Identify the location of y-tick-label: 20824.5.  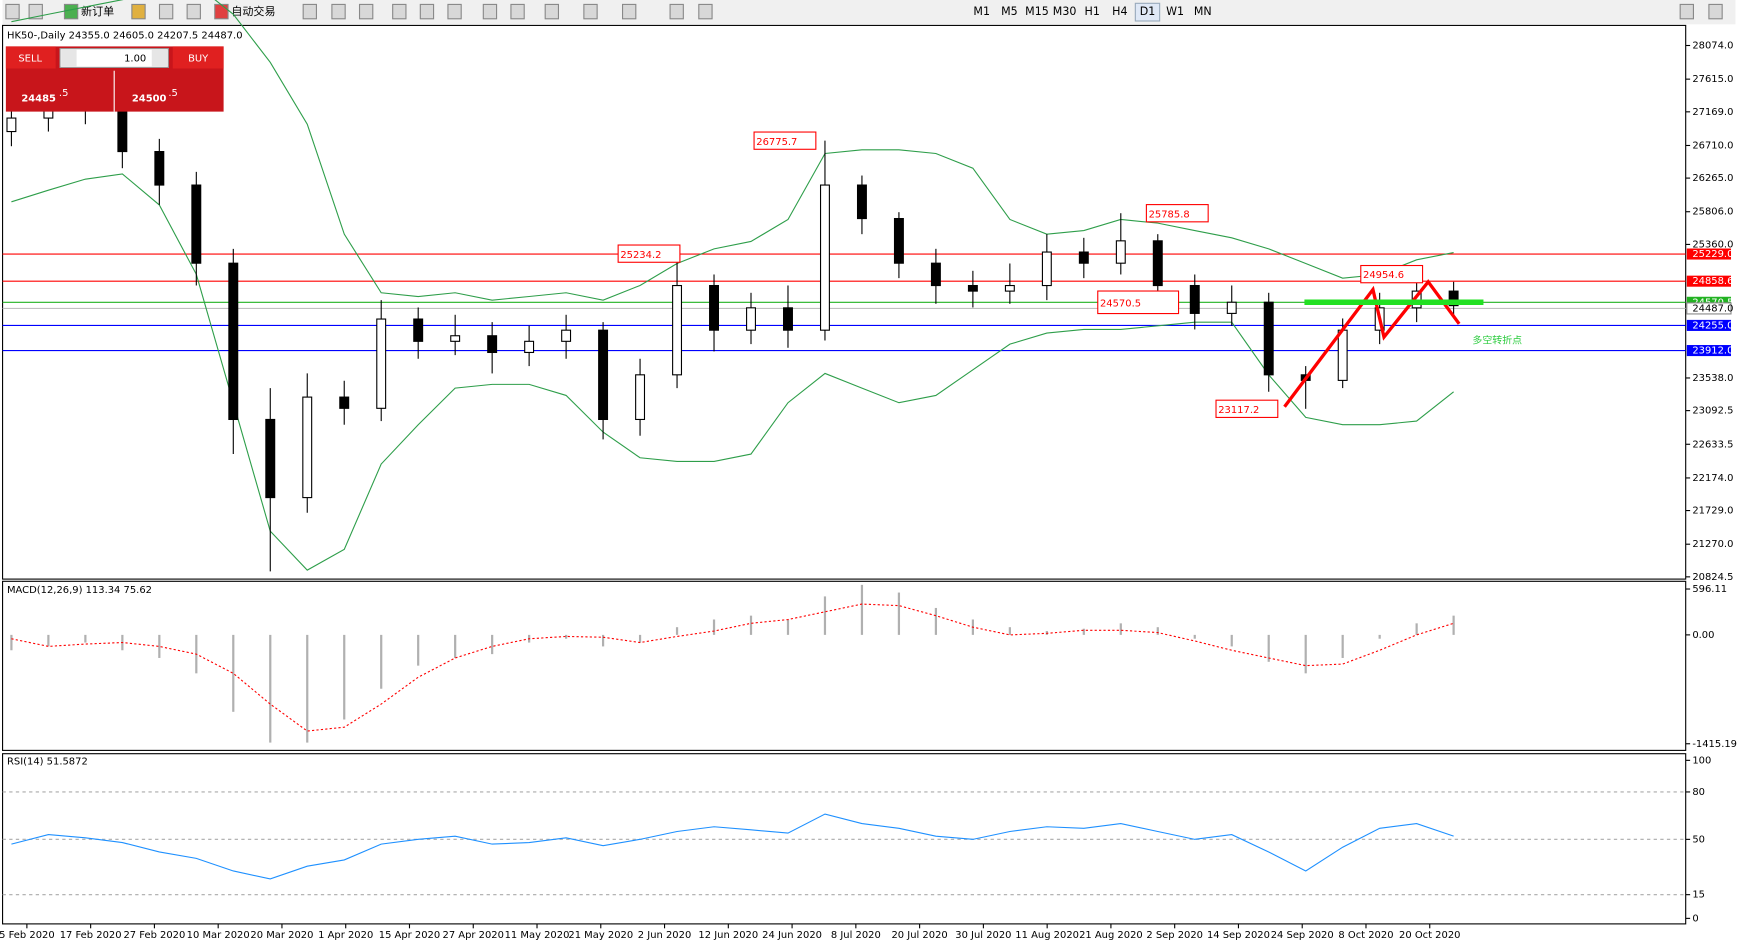
(1712, 577).